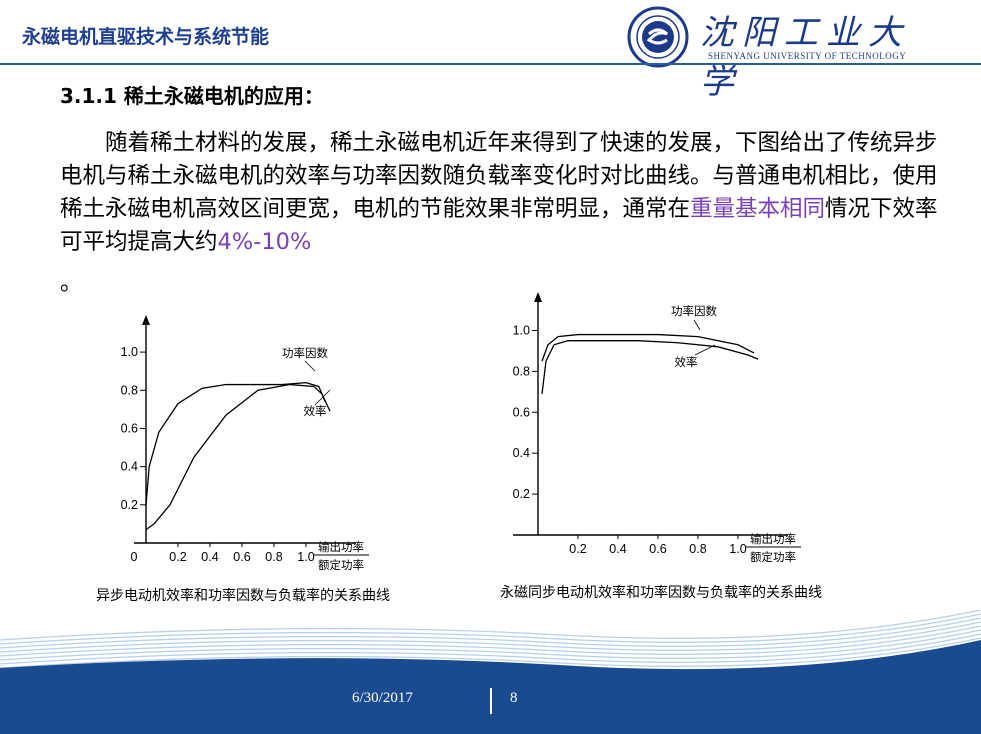 This screenshot has width=981, height=734. I want to click on footer-date: 6/30/2017, so click(382, 698).